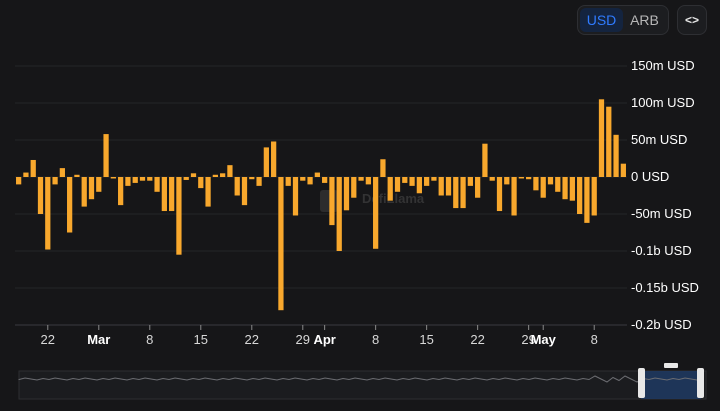 The height and width of the screenshot is (411, 720). What do you see at coordinates (362, 381) in the screenshot?
I see `range-brush` at bounding box center [362, 381].